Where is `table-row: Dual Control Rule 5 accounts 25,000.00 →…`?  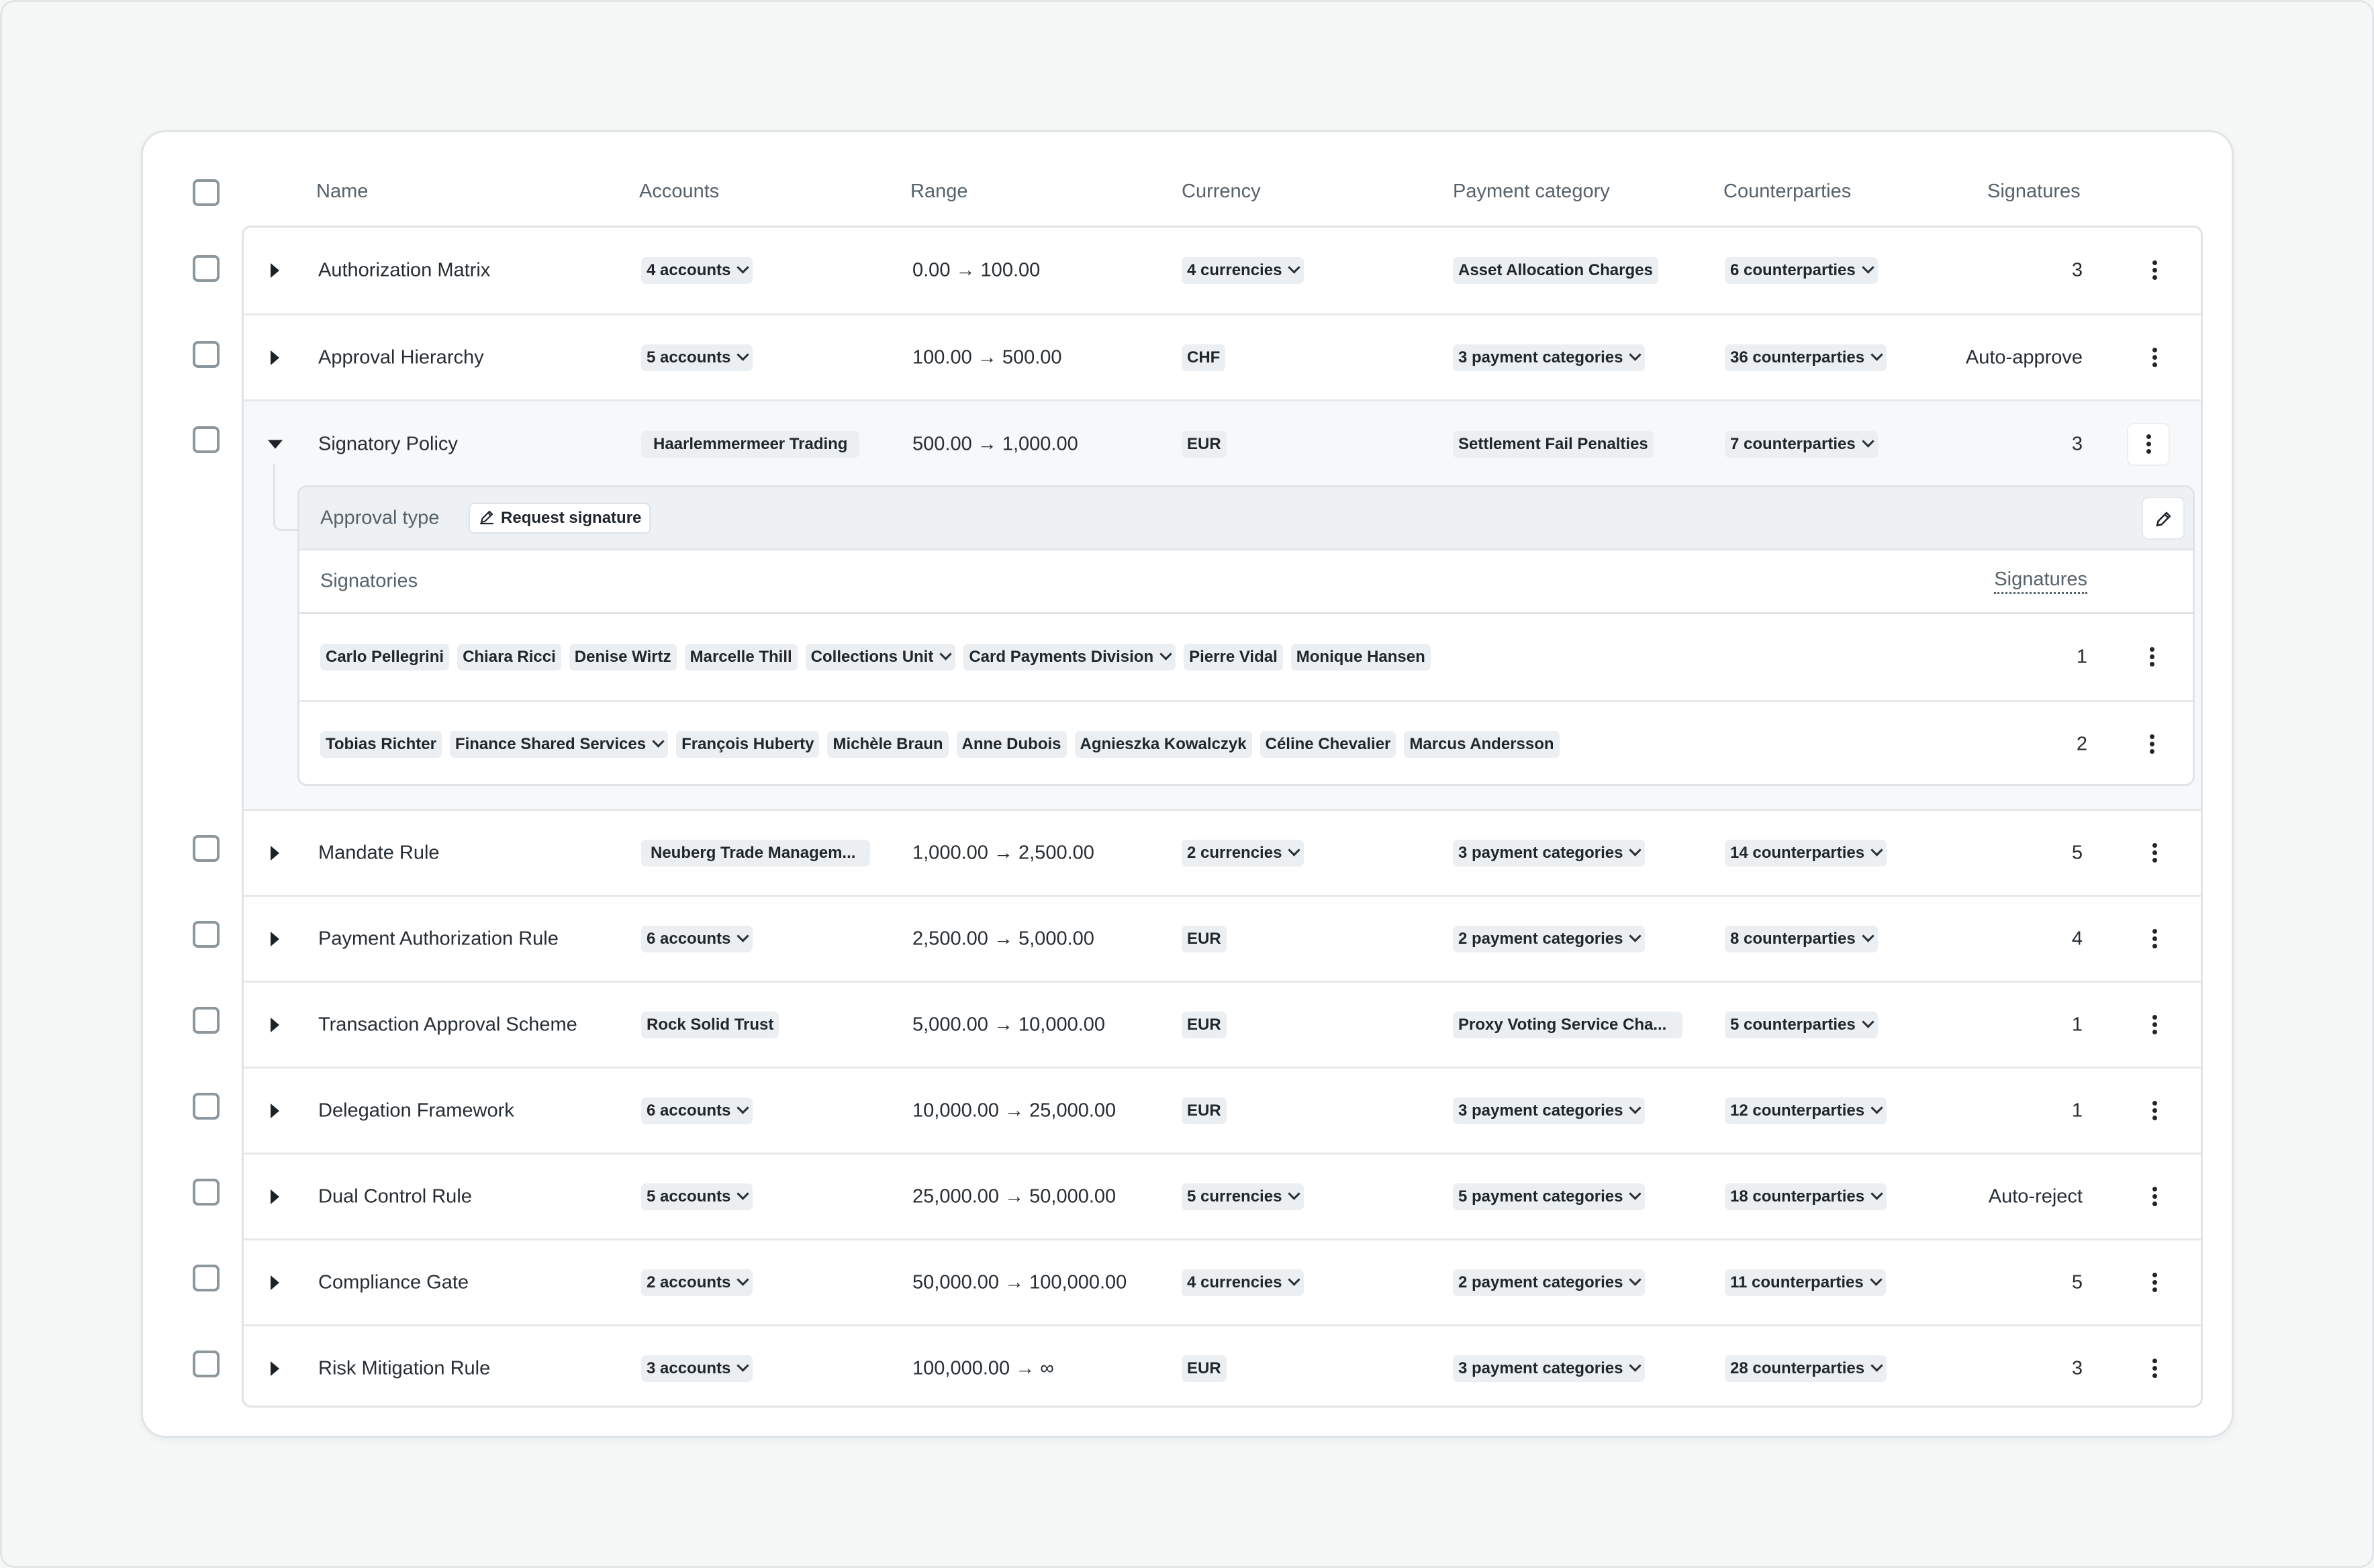 table-row: Dual Control Rule 5 accounts 25,000.00 →… is located at coordinates (1222, 1195).